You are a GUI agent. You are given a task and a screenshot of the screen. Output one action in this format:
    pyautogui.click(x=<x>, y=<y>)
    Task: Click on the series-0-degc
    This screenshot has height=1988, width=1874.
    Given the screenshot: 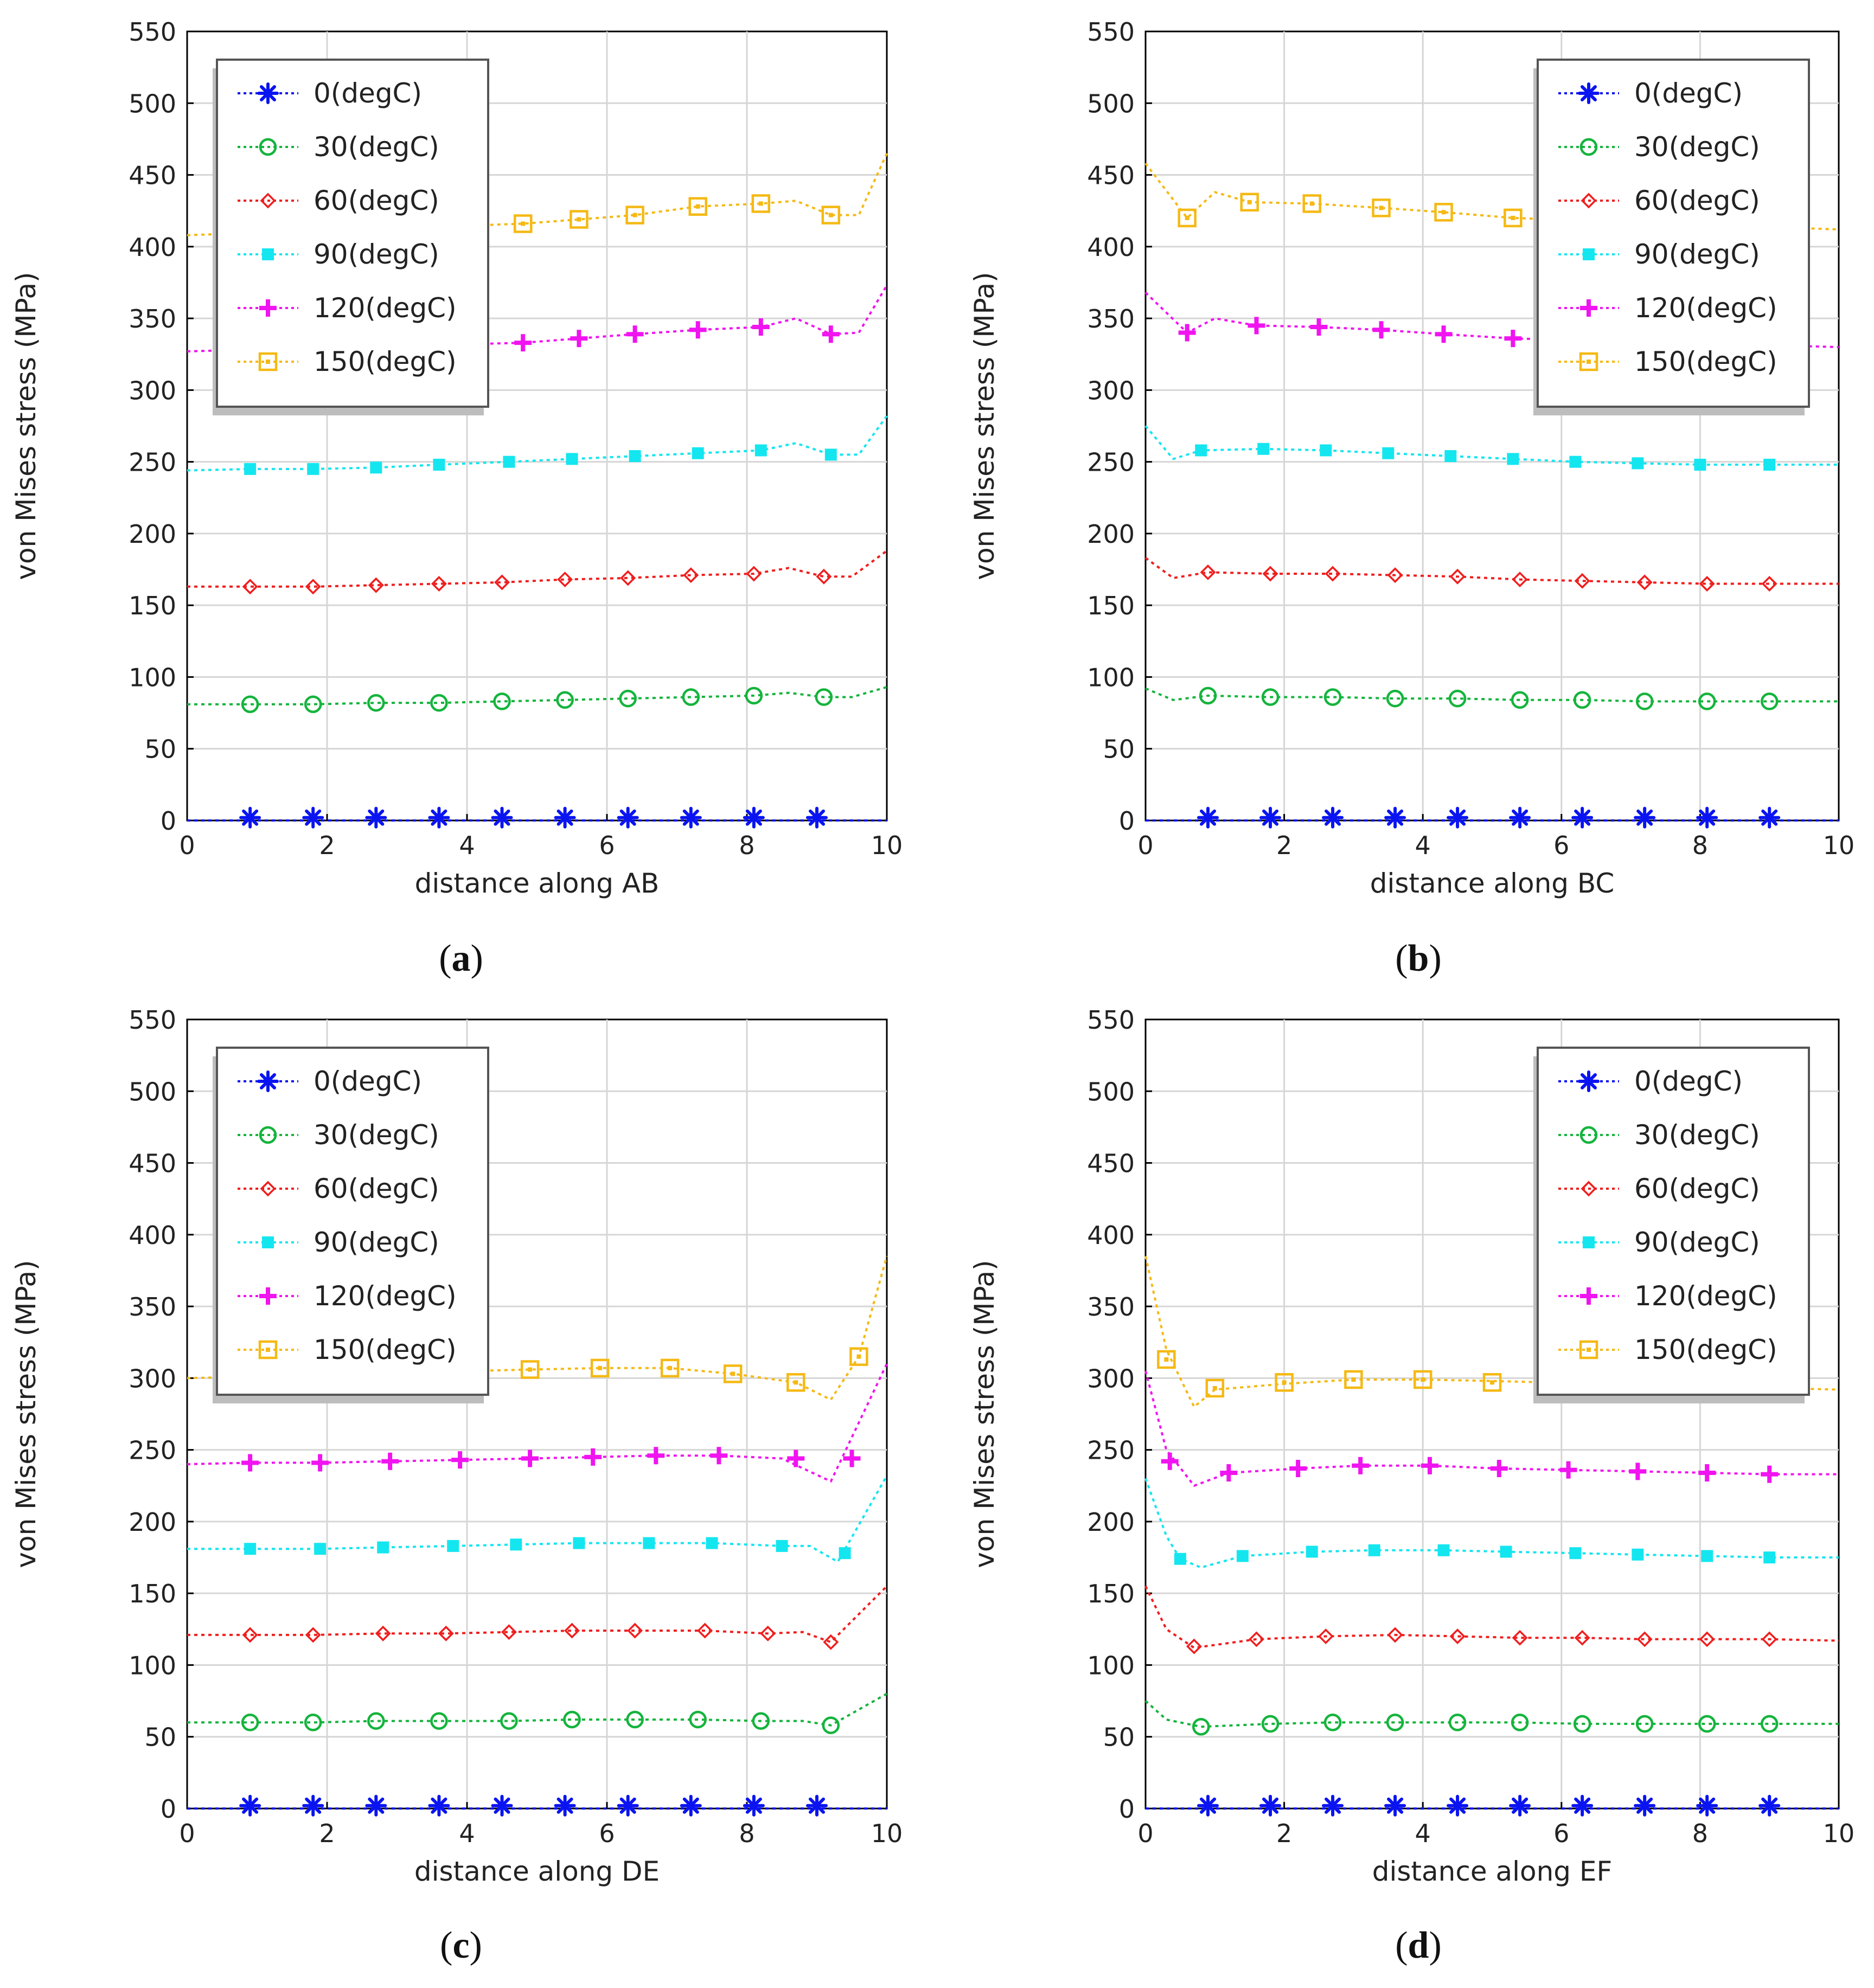 What is the action you would take?
    pyautogui.click(x=1492, y=1806)
    